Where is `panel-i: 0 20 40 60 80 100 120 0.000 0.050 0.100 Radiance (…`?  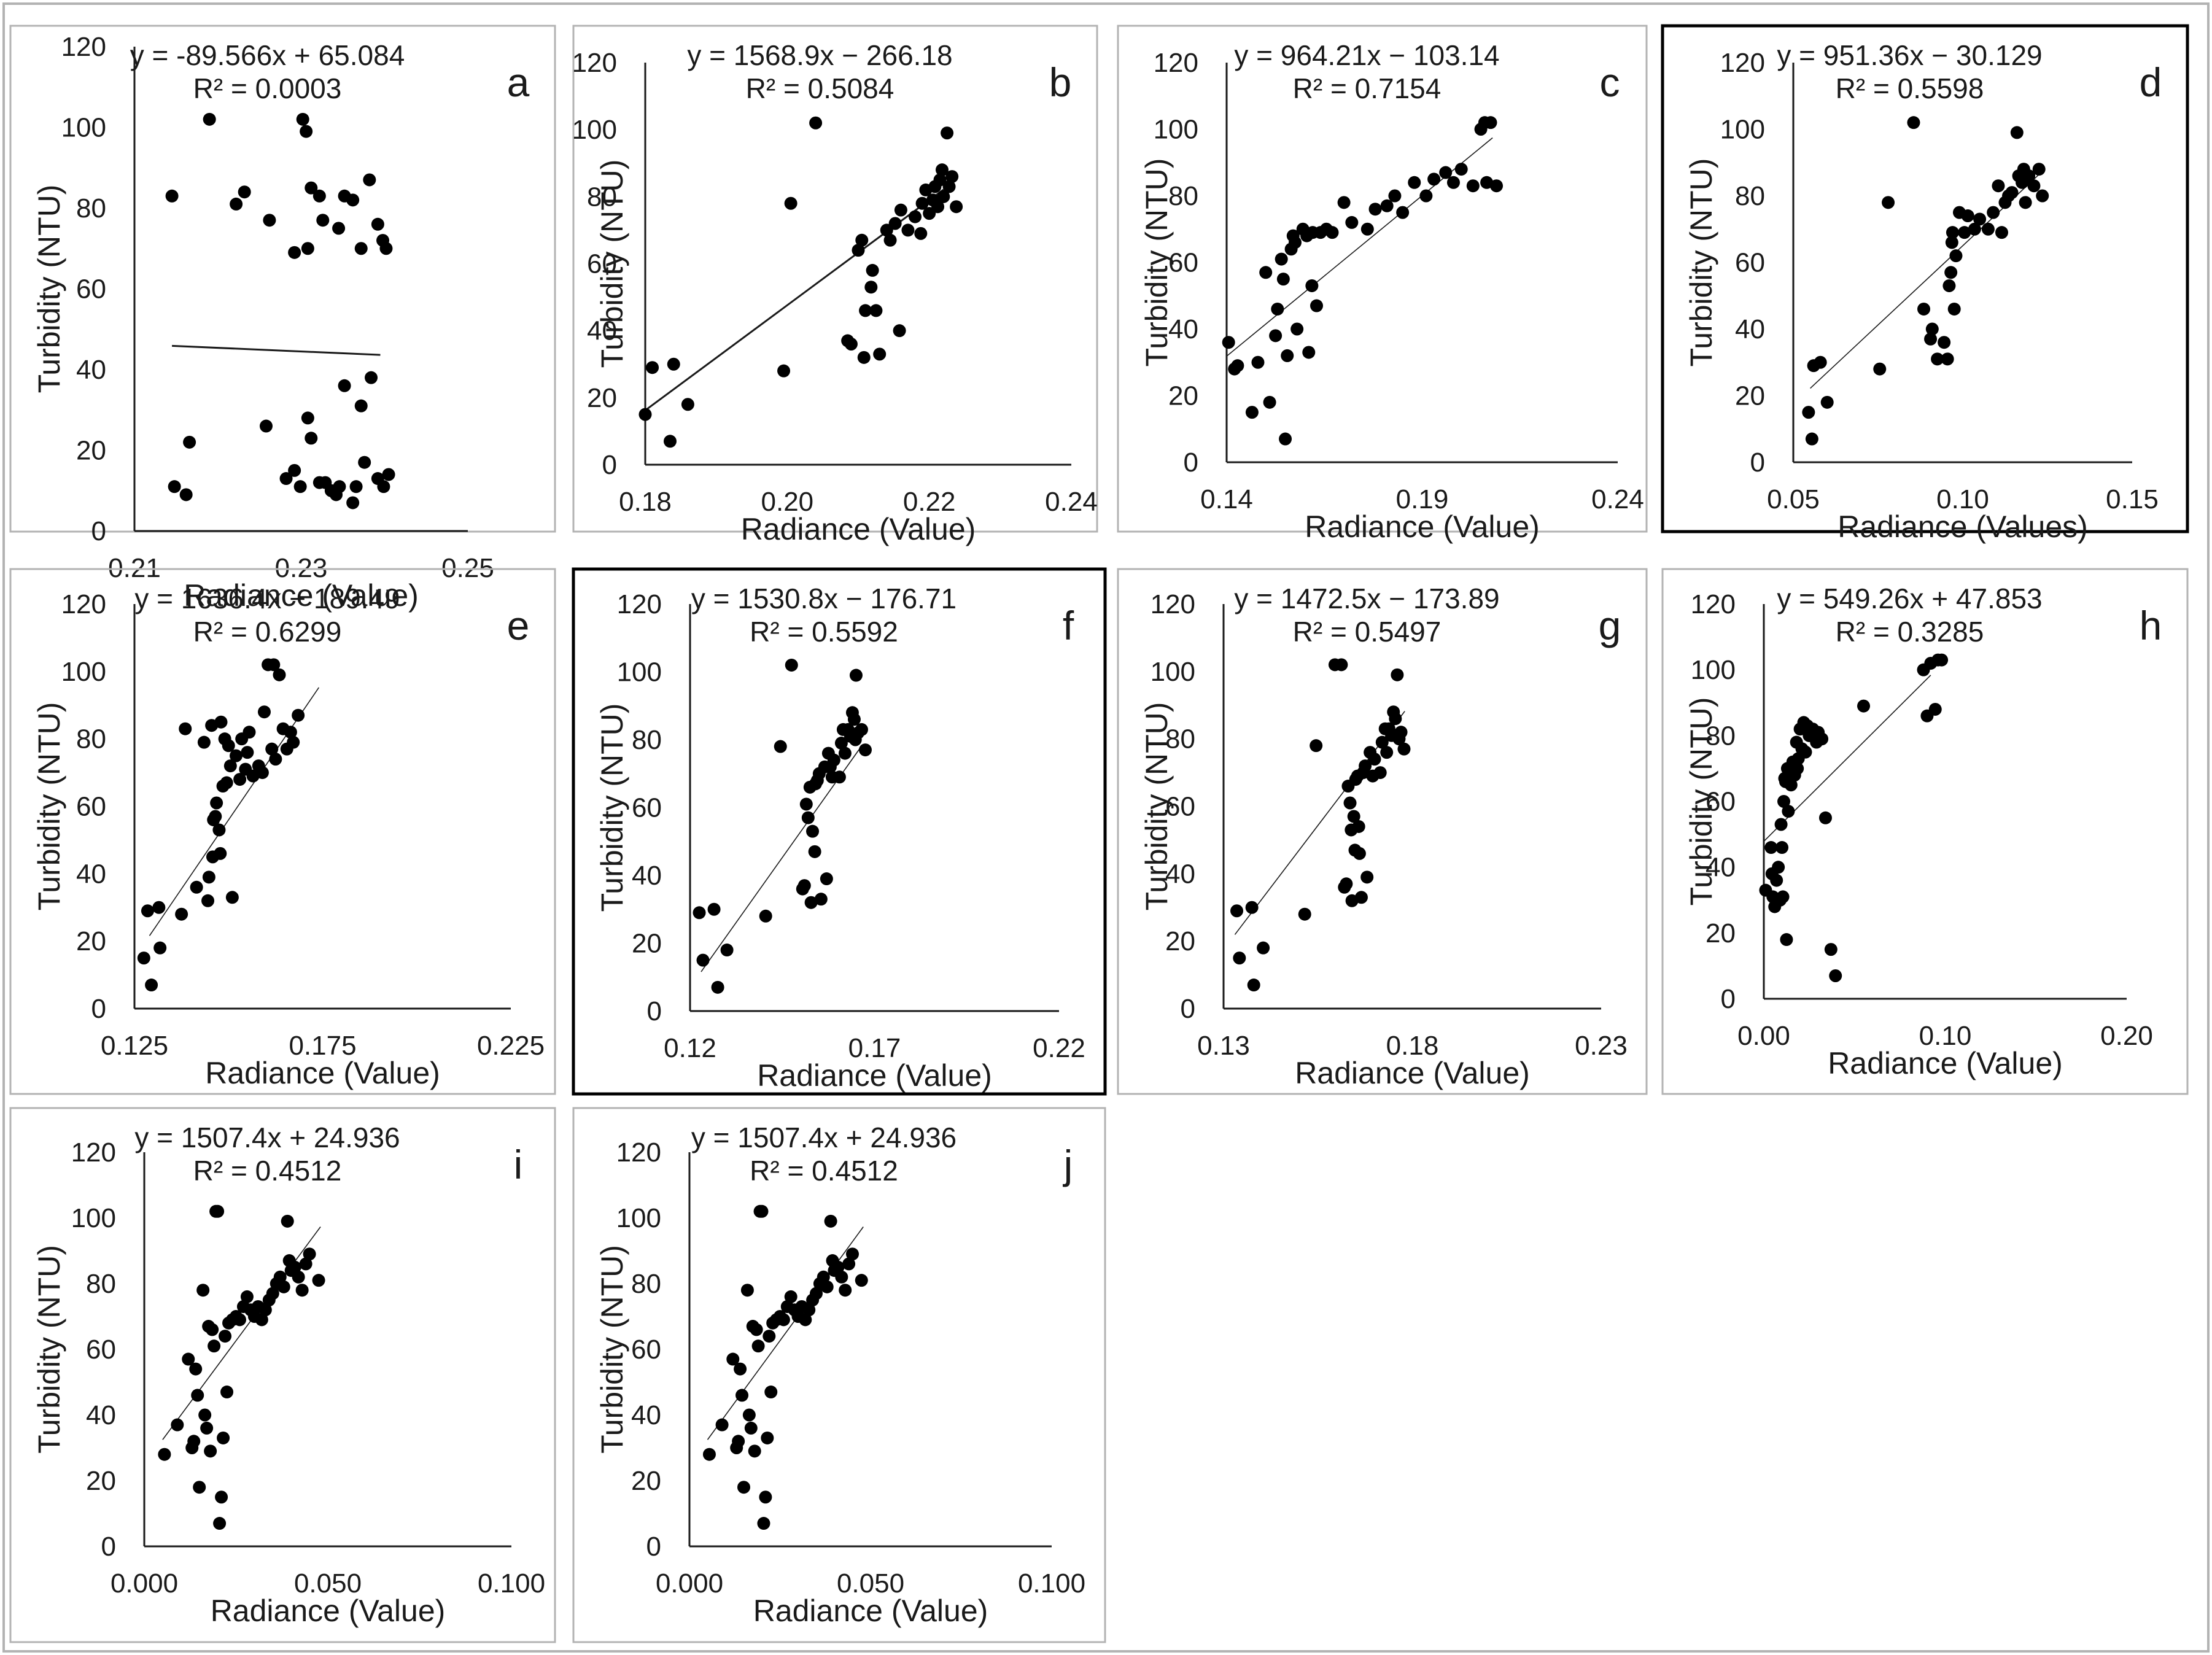
panel-i: 0 20 40 60 80 100 120 0.000 0.050 0.100 Radiance (… is located at coordinates (282, 1375).